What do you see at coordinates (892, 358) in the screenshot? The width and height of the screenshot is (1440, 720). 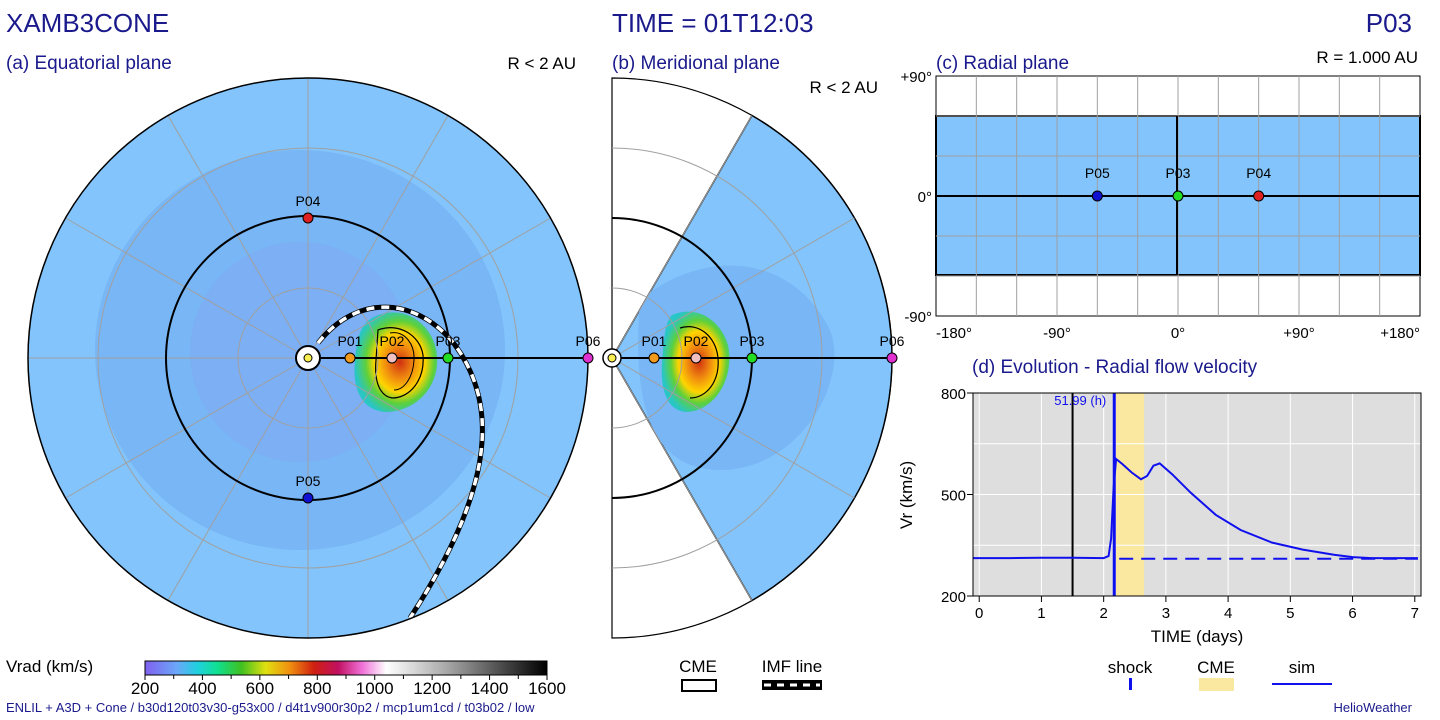 I see `probe-marker-b-p06` at bounding box center [892, 358].